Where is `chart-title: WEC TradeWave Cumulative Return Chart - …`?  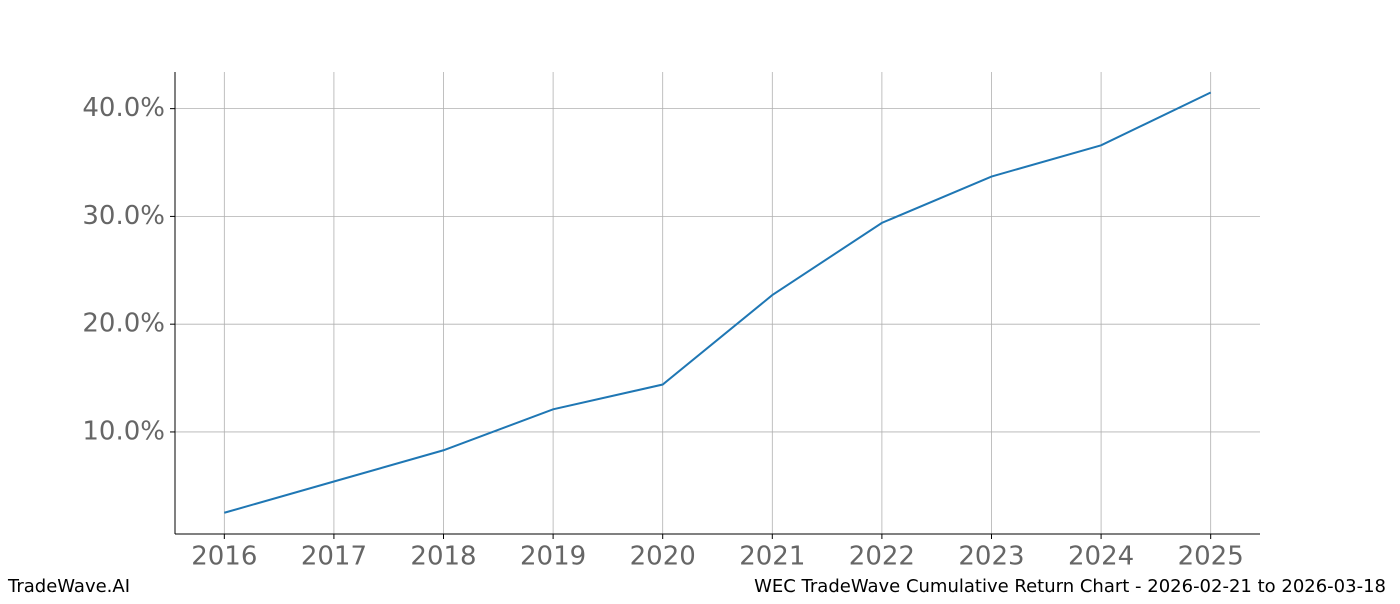
chart-title: WEC TradeWave Cumulative Return Chart - … is located at coordinates (1070, 586).